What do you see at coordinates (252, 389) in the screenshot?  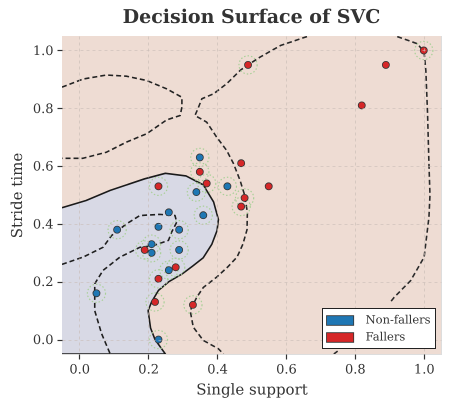 I see `x-axis-title: Single support` at bounding box center [252, 389].